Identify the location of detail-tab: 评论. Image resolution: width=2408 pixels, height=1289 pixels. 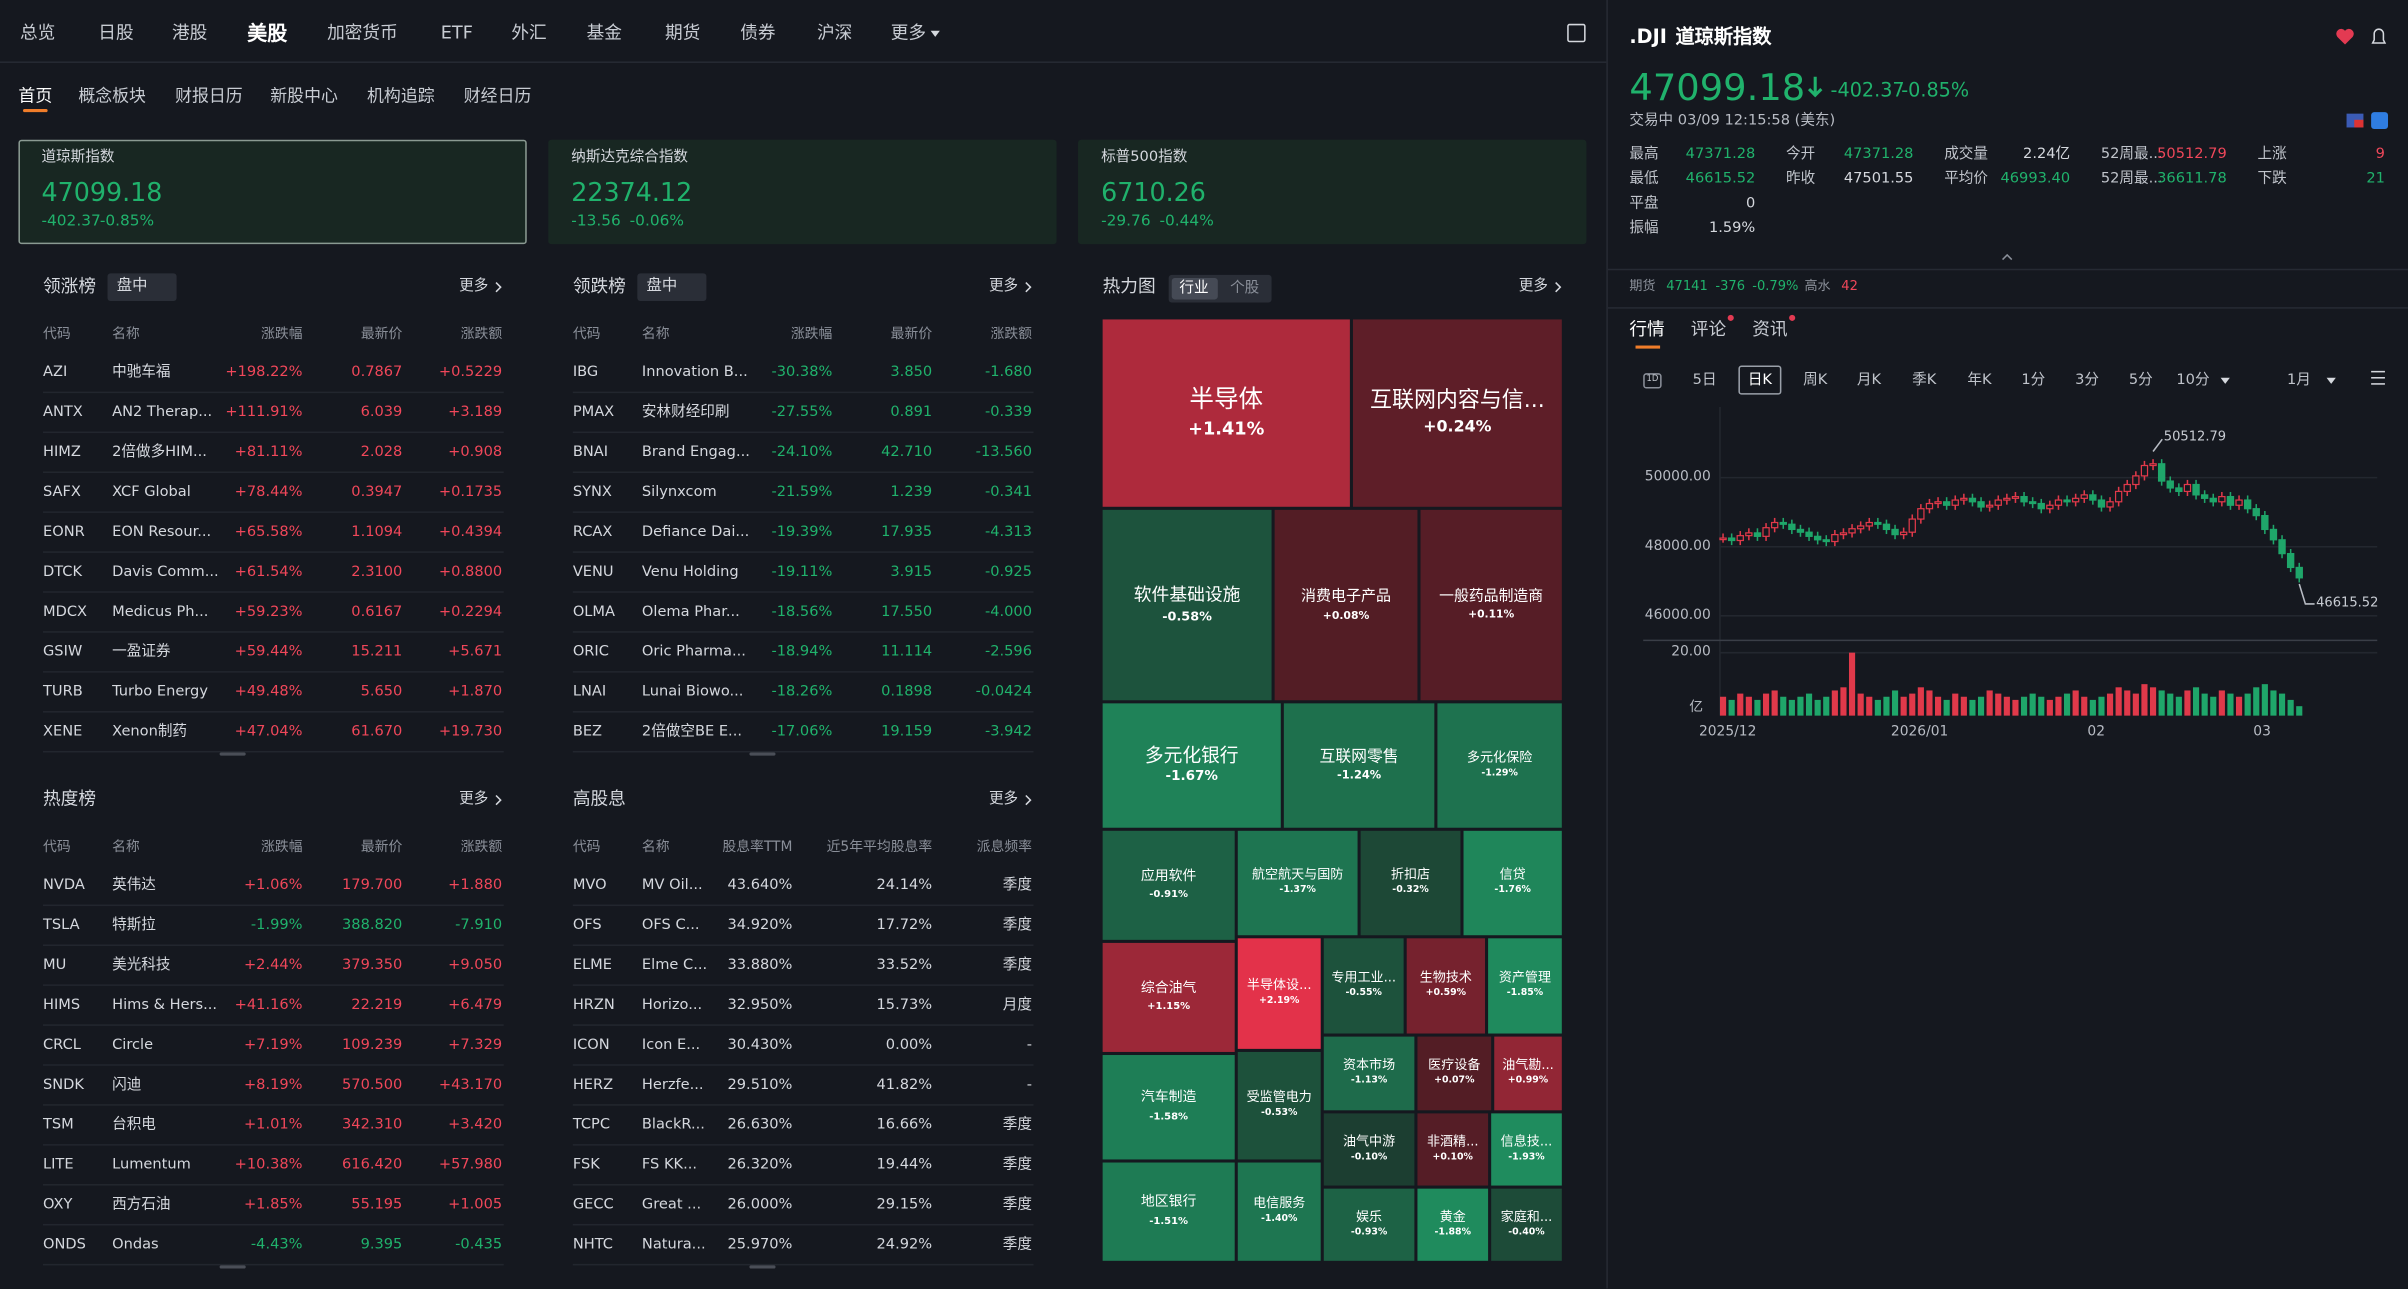
(1708, 329).